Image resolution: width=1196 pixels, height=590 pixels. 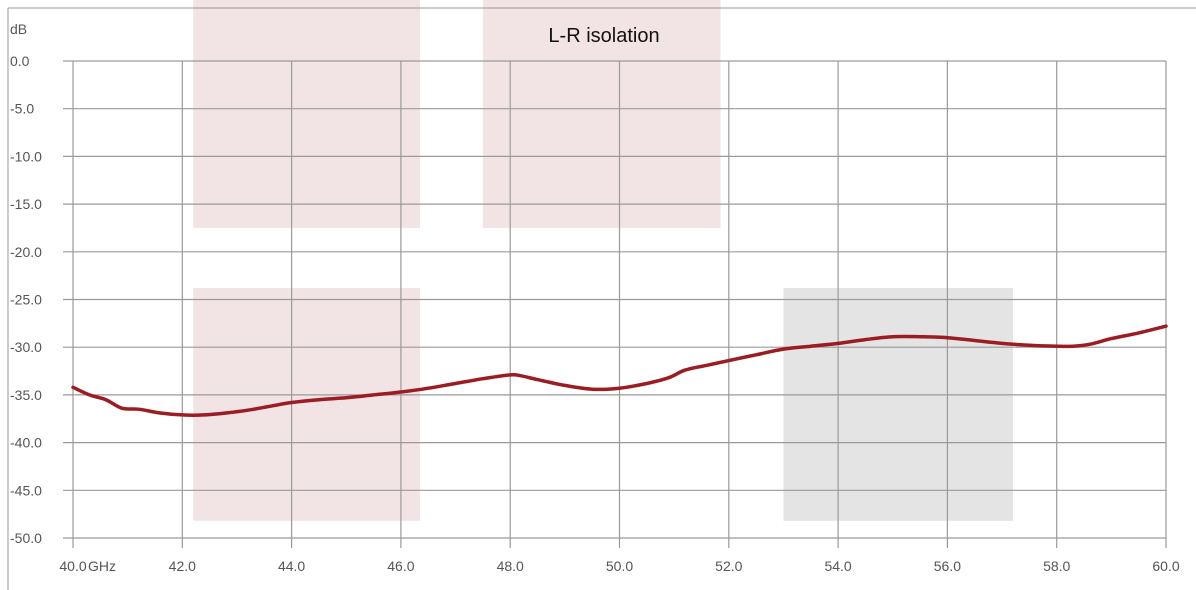 I want to click on x-tick-label: 42.0, so click(x=182, y=566).